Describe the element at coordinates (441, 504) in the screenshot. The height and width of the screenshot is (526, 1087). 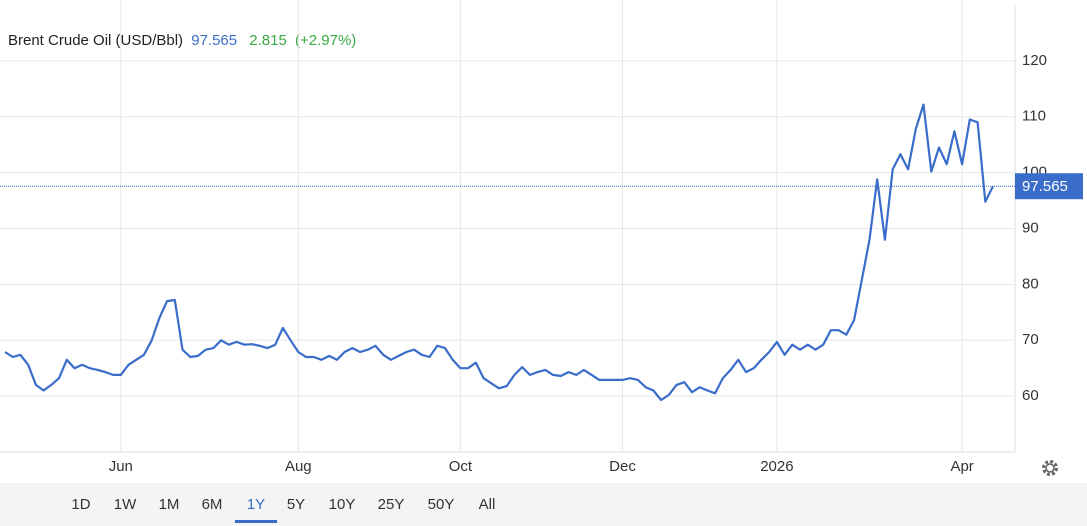
I see `range-button: 50Y` at that location.